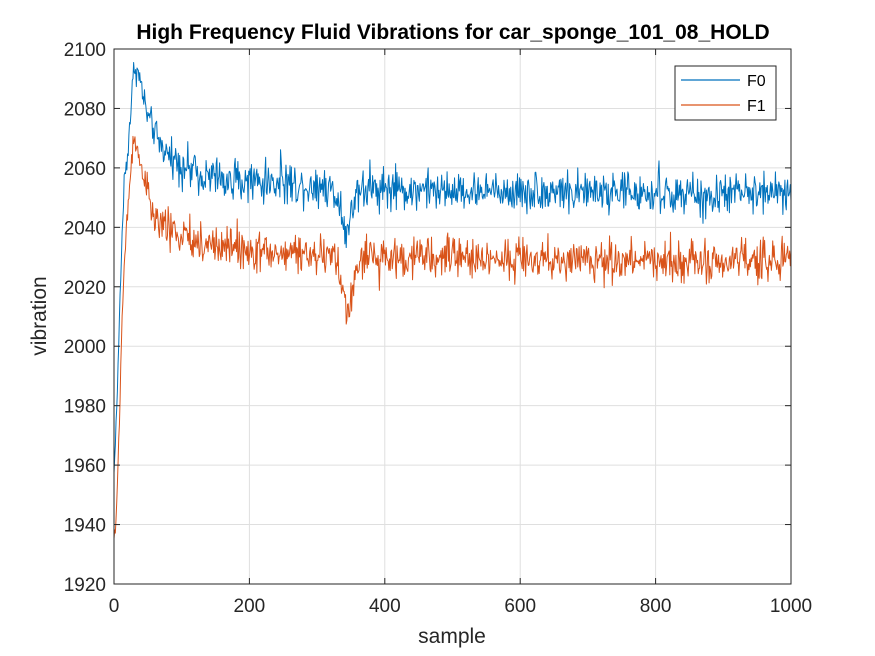  Describe the element at coordinates (385, 606) in the screenshot. I see `x-tick-label: 400` at that location.